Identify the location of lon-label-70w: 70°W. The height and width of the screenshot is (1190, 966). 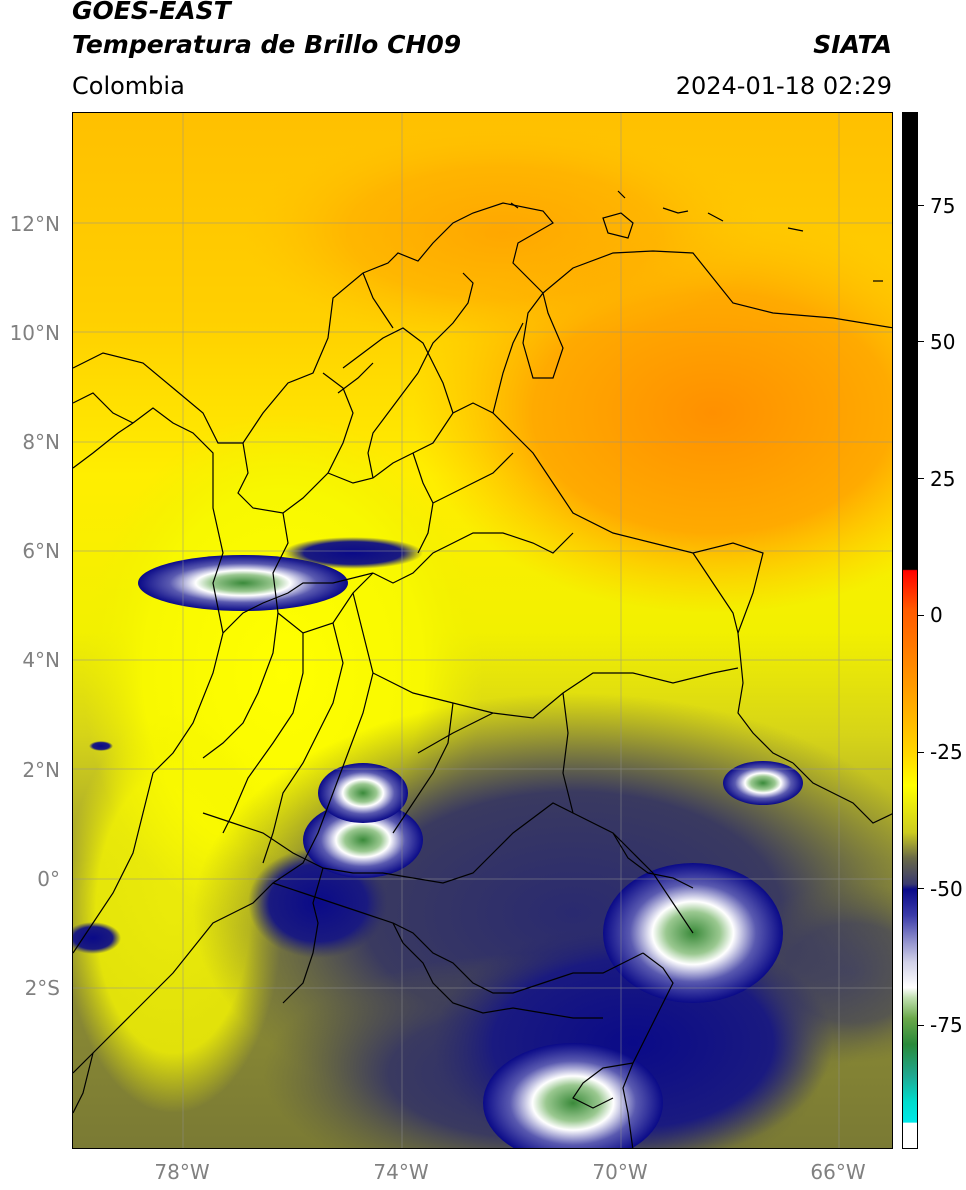
(620, 1172).